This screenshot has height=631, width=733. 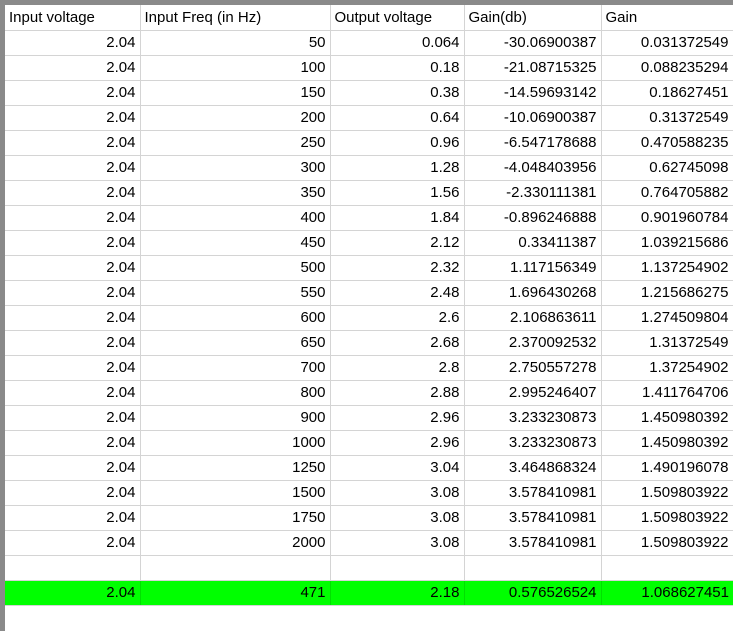 I want to click on cell-gain-db: 2.995246407, so click(x=533, y=393).